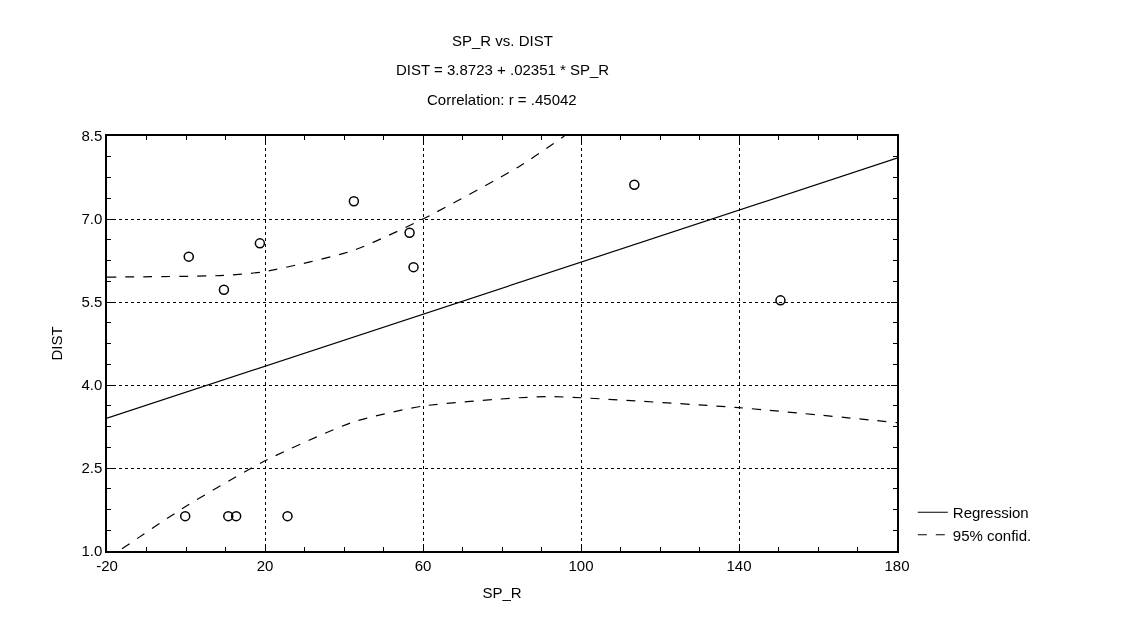 The image size is (1123, 634). I want to click on x-tick-label: 100, so click(581, 565).